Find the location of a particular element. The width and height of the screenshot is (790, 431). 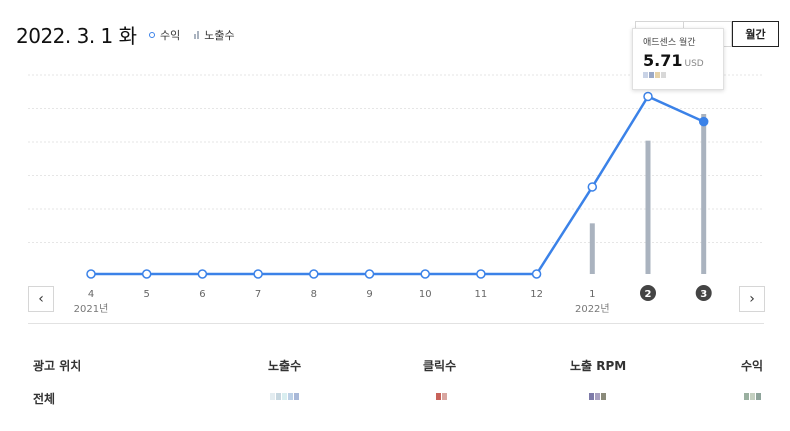

x-tick-label: 8 is located at coordinates (314, 294).